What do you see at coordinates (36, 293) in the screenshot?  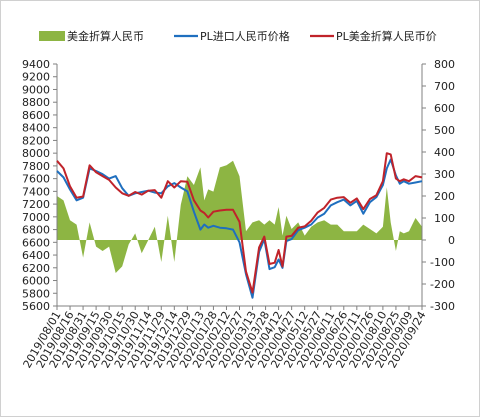 I see `left-tick-label: 5800` at bounding box center [36, 293].